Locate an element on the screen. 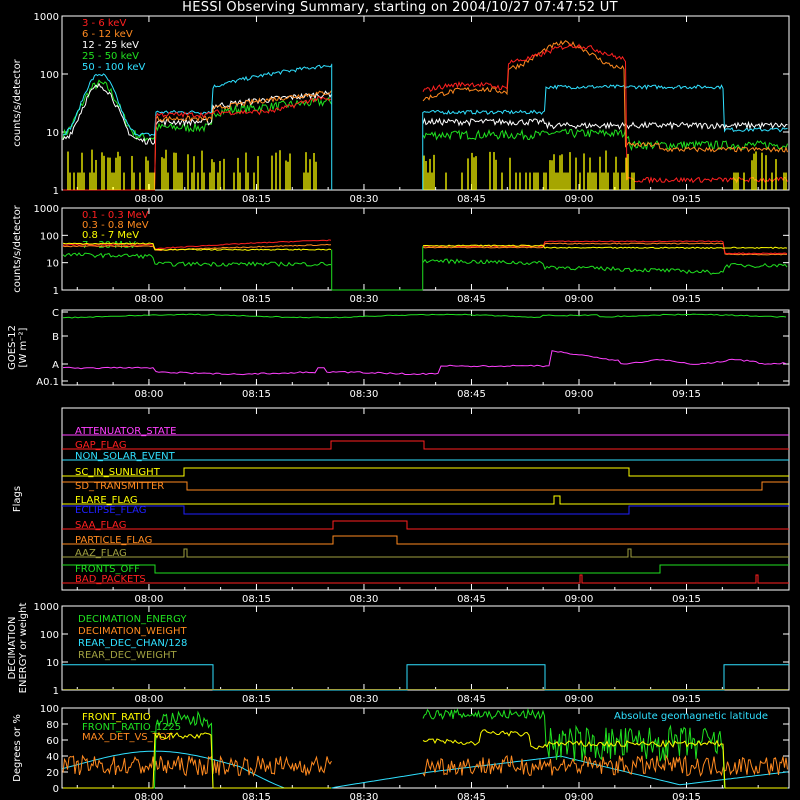  legend-entry: FRONT_RATIO is located at coordinates (116, 717).